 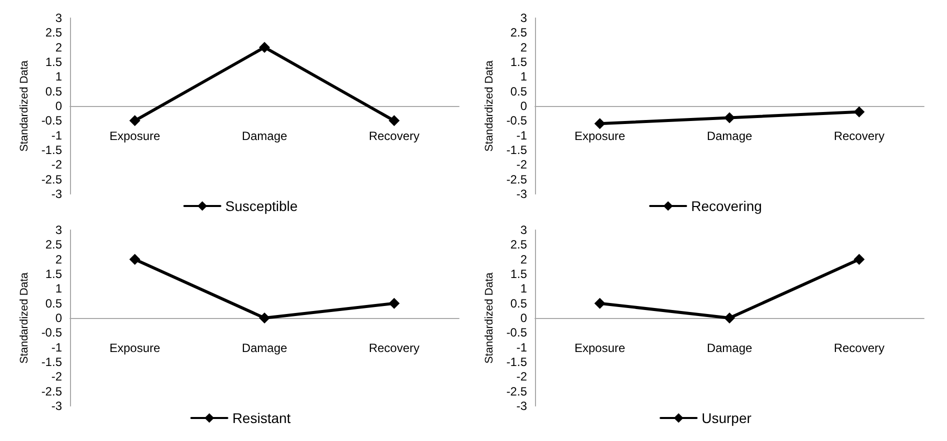 What do you see at coordinates (727, 418) in the screenshot?
I see `legend-label: Usurper` at bounding box center [727, 418].